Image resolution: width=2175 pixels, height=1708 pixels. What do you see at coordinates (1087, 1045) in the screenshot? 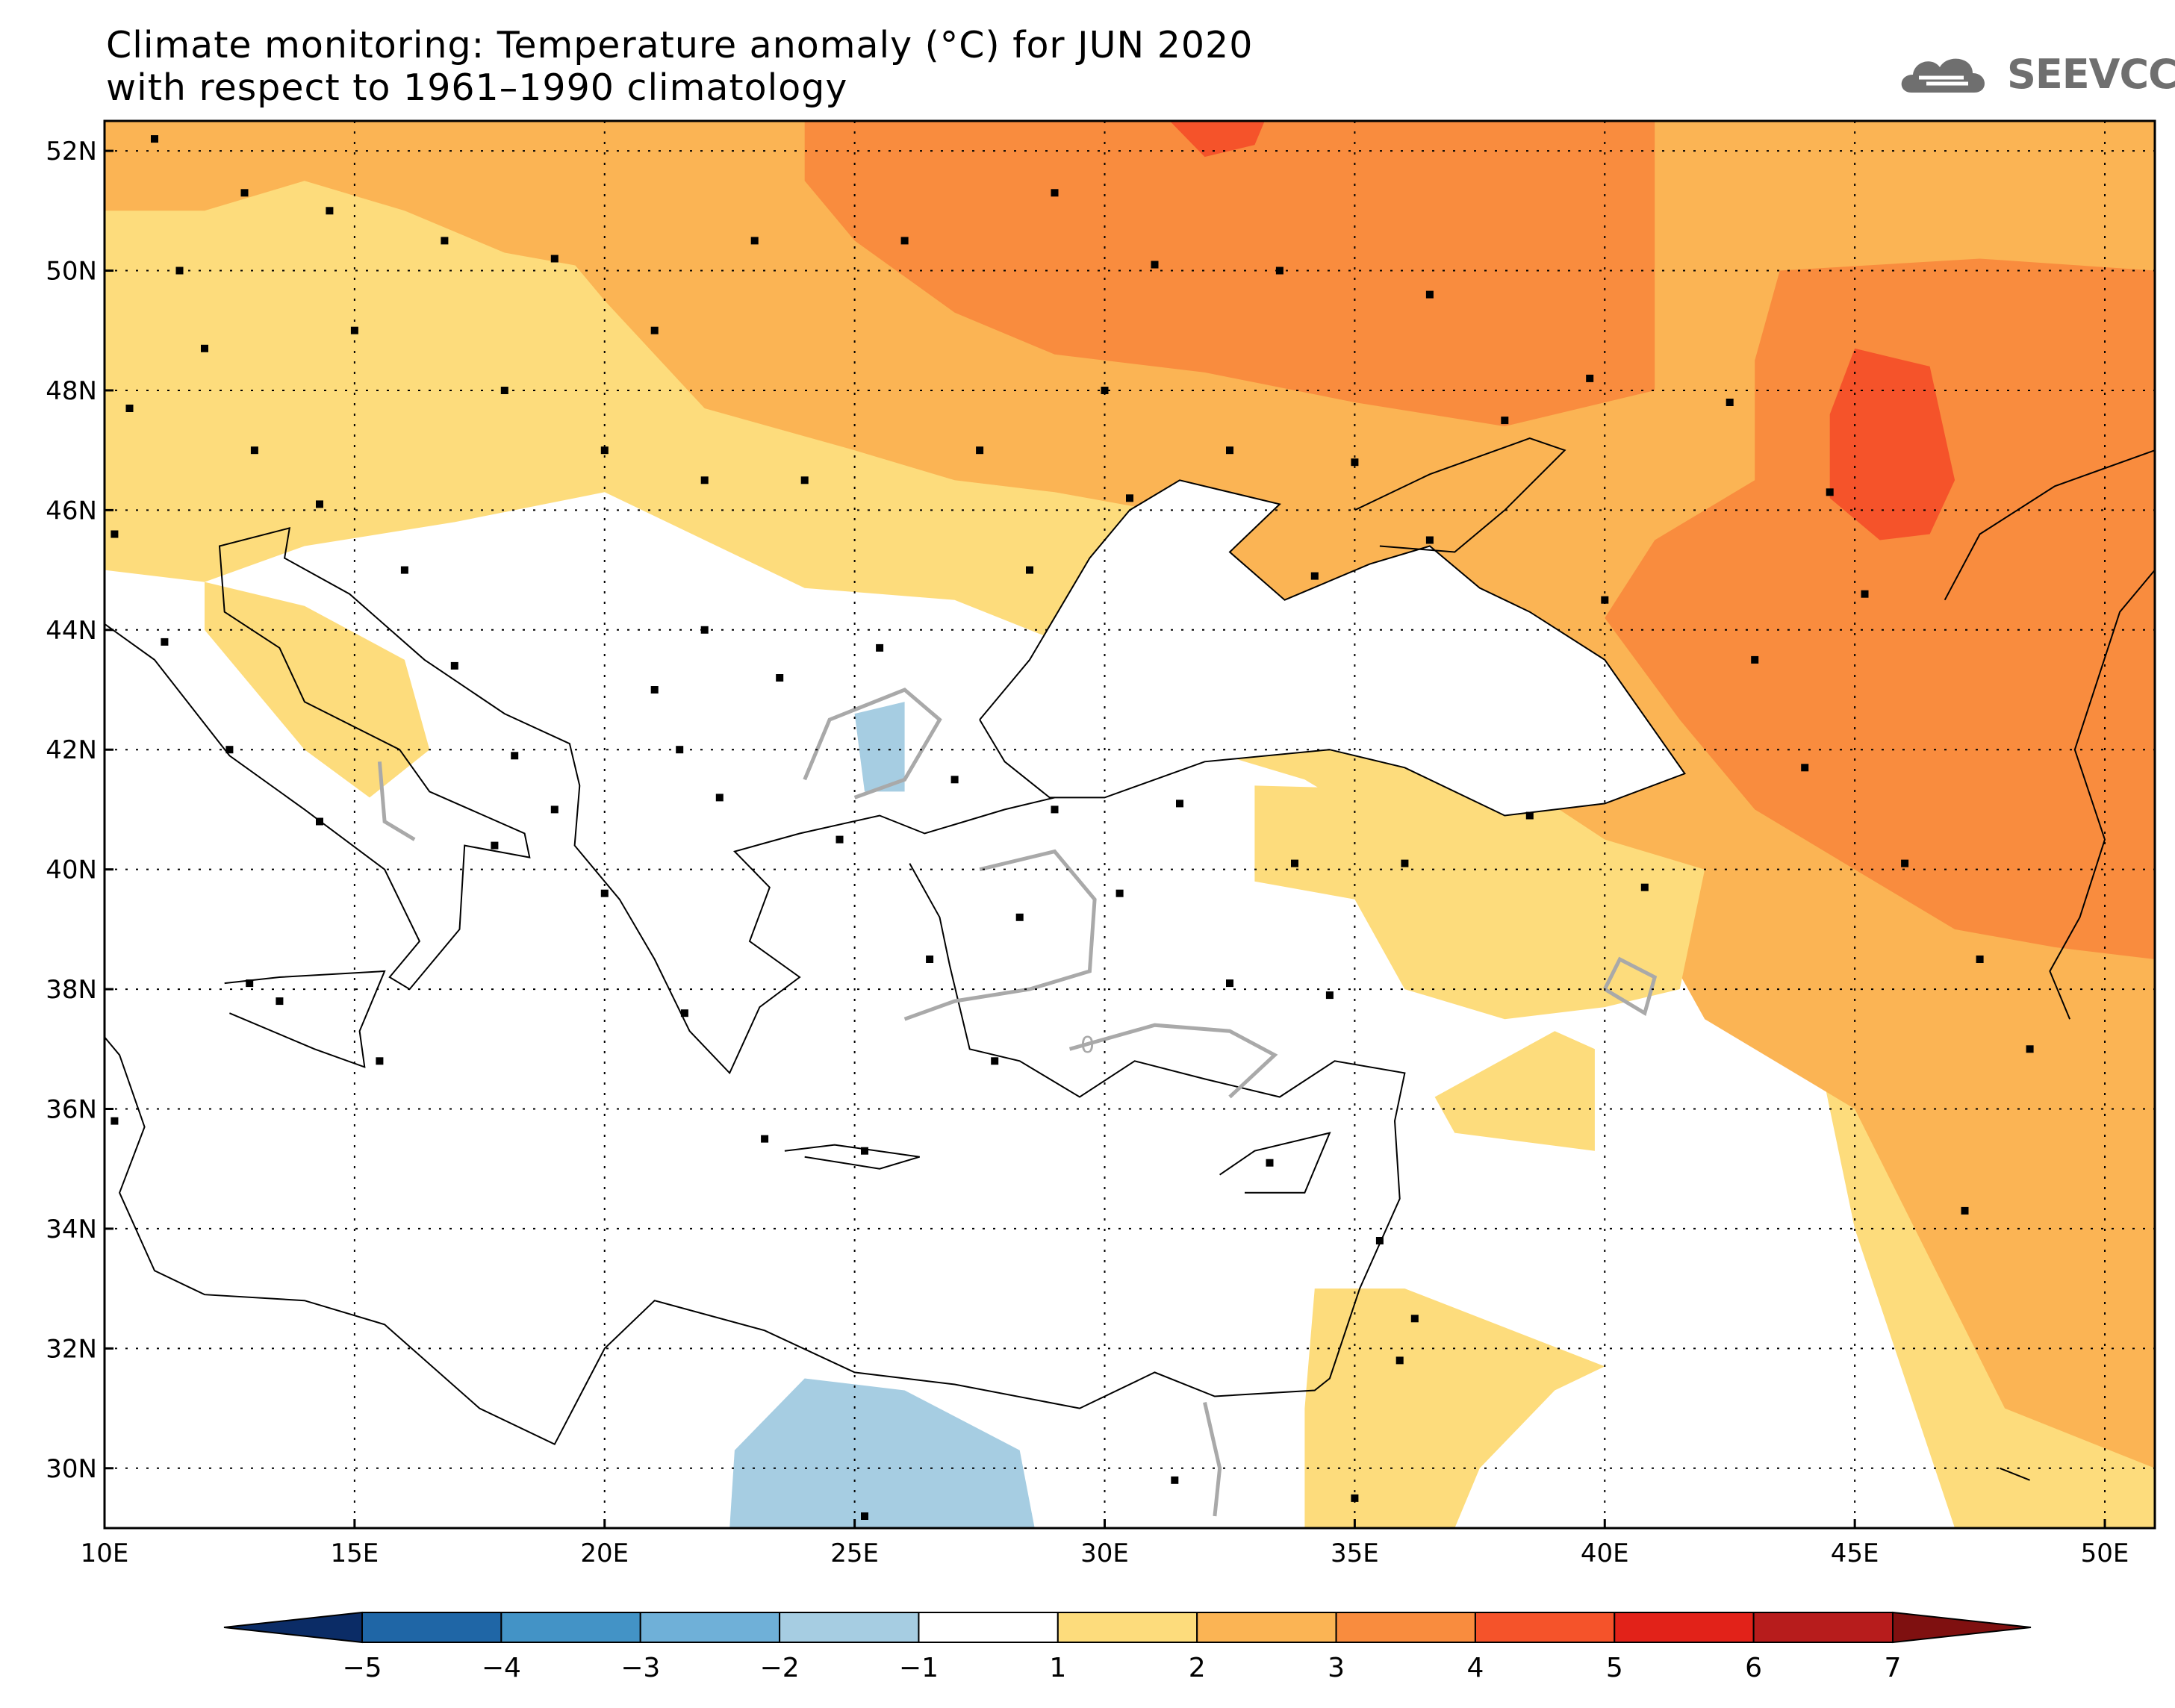
I see `contour-label: 0` at bounding box center [1087, 1045].